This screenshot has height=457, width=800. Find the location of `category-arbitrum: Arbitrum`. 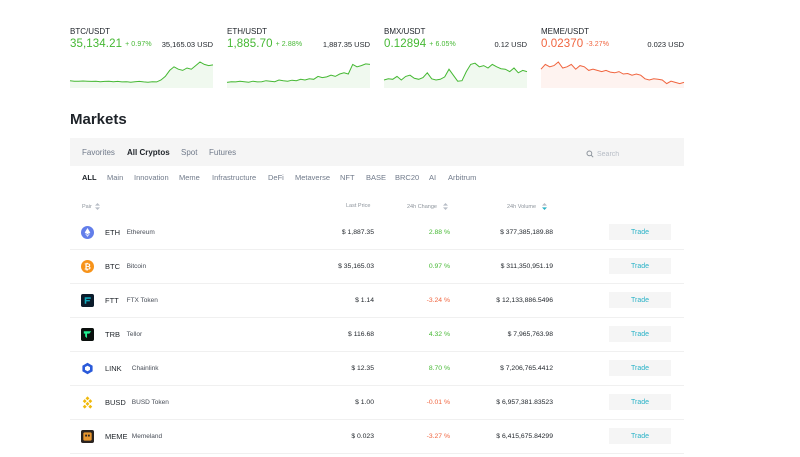

category-arbitrum: Arbitrum is located at coordinates (462, 177).